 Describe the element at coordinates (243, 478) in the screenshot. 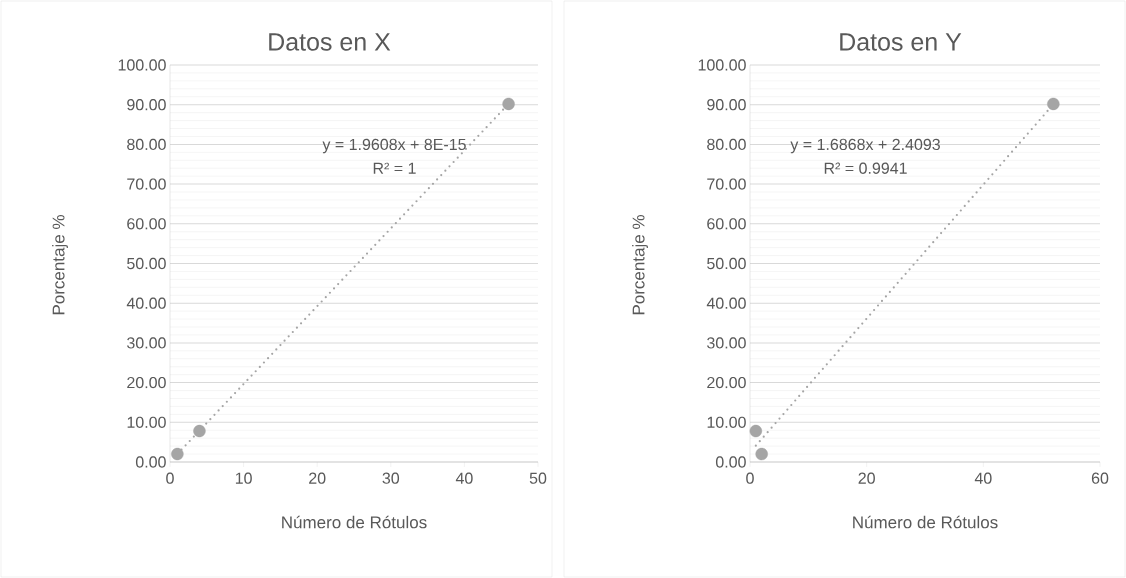

I see `x-tick-label: 10` at that location.